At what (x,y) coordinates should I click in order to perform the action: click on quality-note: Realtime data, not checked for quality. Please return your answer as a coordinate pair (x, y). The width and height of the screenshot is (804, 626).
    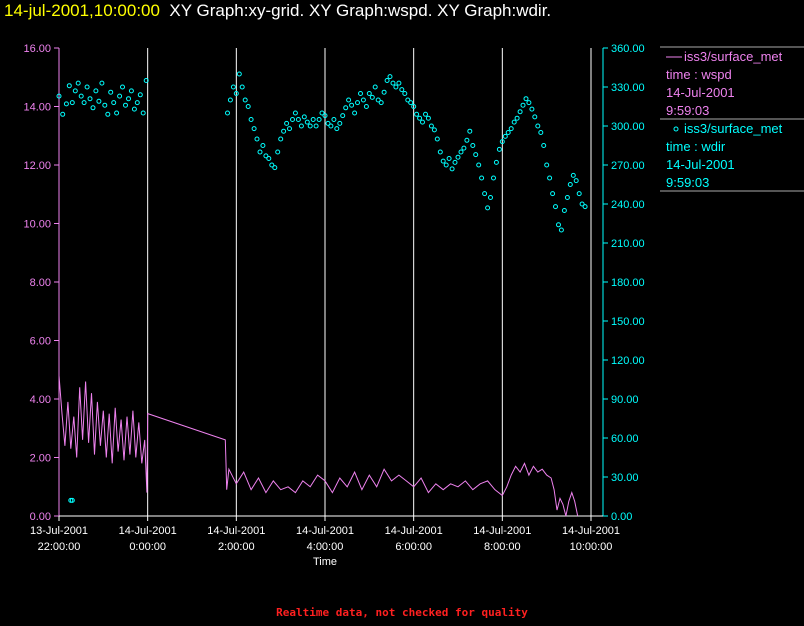
    Looking at the image, I should click on (402, 612).